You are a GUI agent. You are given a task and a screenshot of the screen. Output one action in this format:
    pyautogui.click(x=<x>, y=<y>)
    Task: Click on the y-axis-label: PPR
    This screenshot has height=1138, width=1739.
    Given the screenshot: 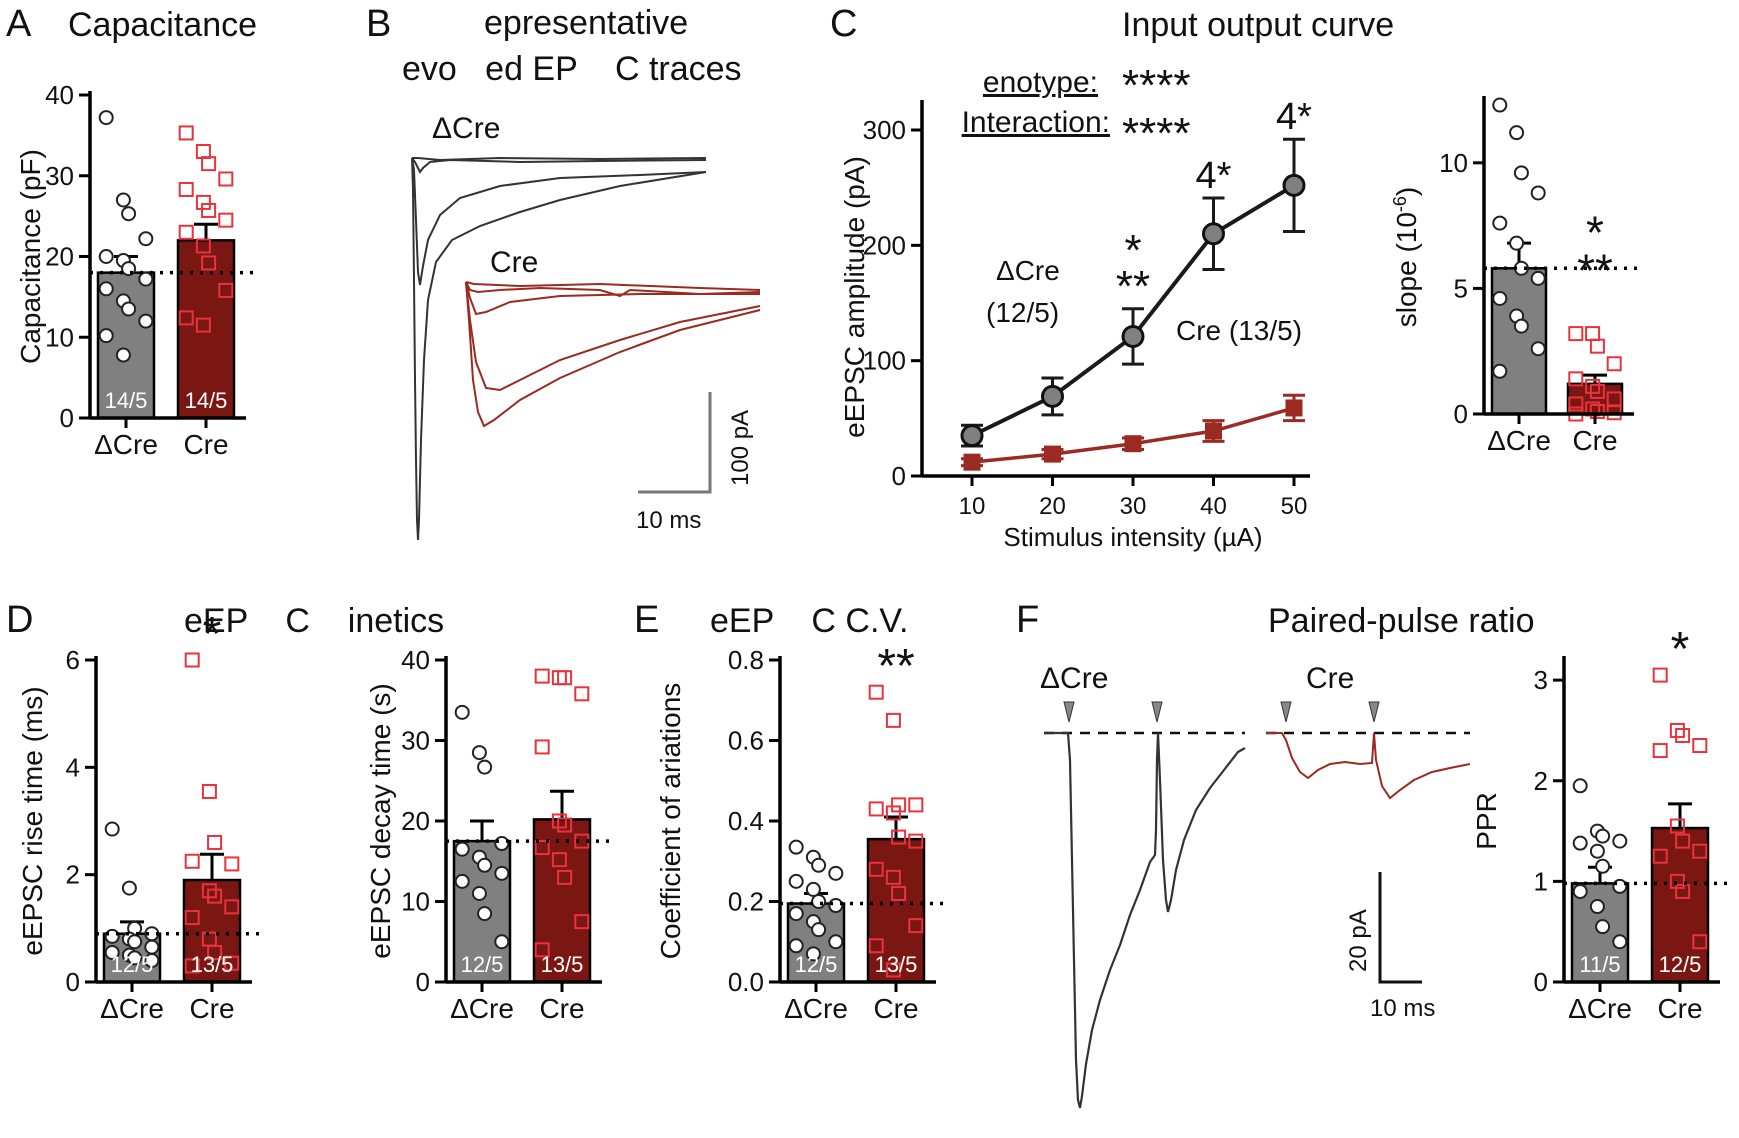 What is the action you would take?
    pyautogui.click(x=1486, y=821)
    